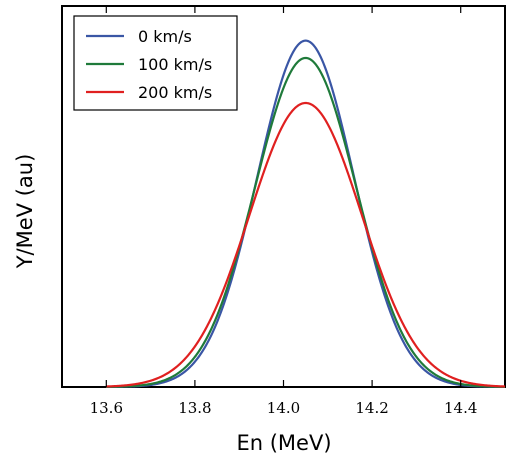 Image resolution: width=507 pixels, height=466 pixels. What do you see at coordinates (371, 408) in the screenshot?
I see `x-tick-label: 14.2` at bounding box center [371, 408].